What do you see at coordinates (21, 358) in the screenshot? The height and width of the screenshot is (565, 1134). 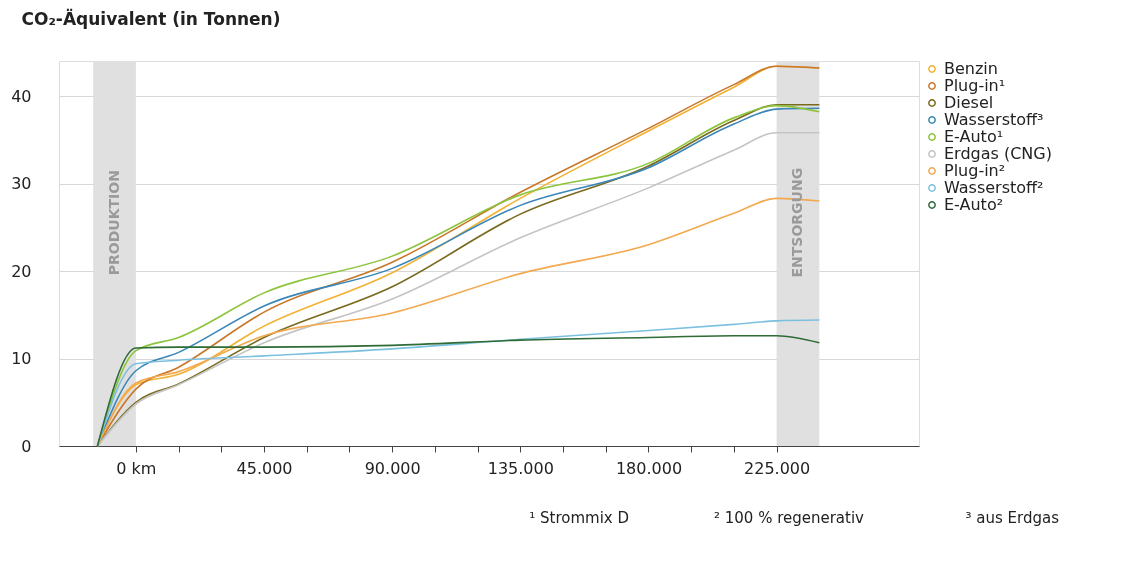 I see `y-tick-label: 10` at bounding box center [21, 358].